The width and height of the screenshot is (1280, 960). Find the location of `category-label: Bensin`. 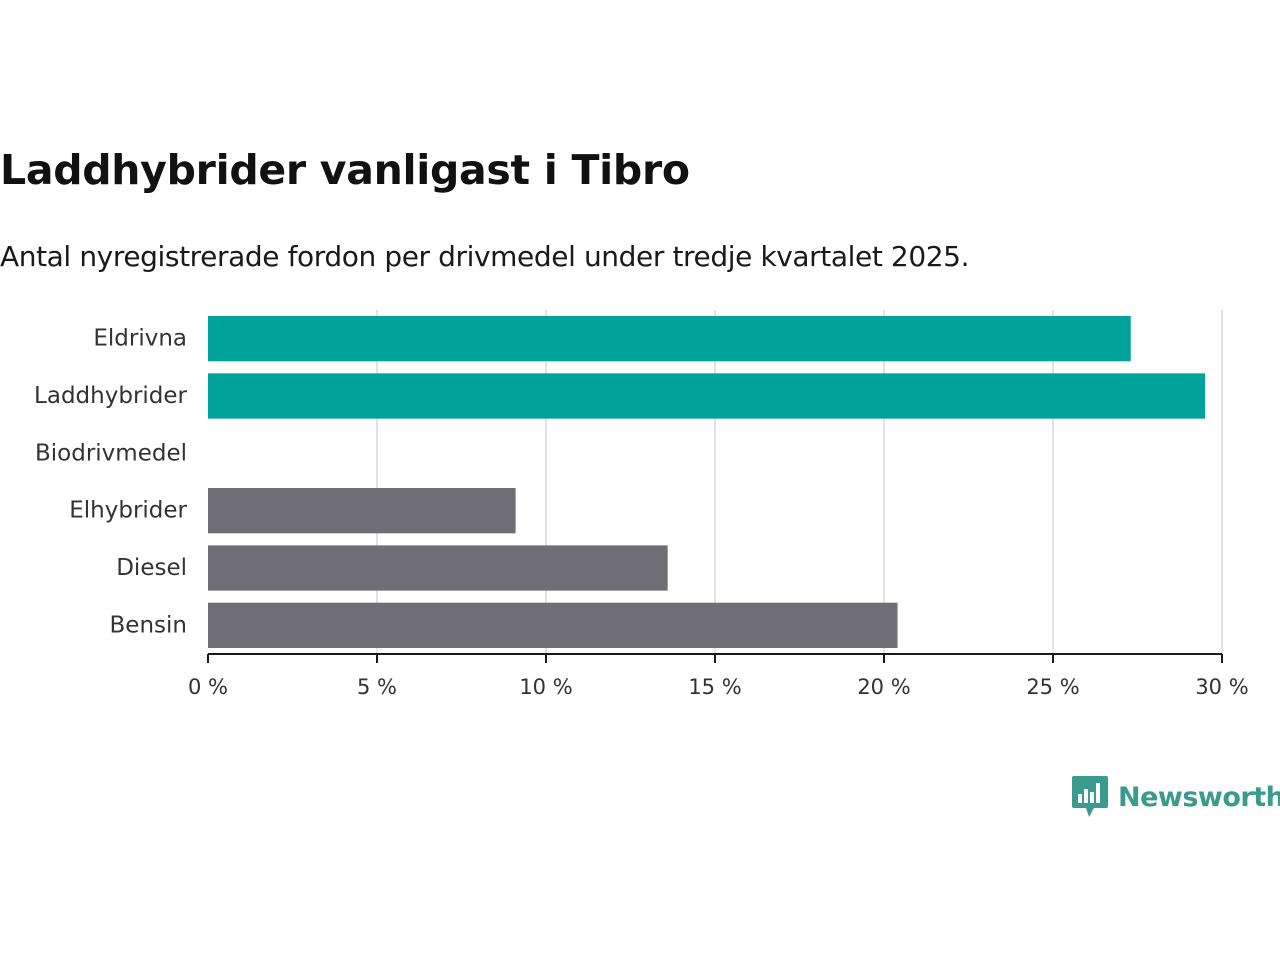

category-label: Bensin is located at coordinates (148, 625).